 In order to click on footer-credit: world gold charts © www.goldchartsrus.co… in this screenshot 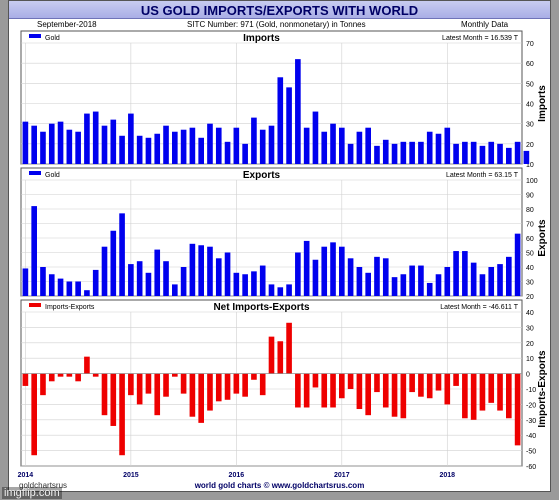, I will do `click(279, 485)`.